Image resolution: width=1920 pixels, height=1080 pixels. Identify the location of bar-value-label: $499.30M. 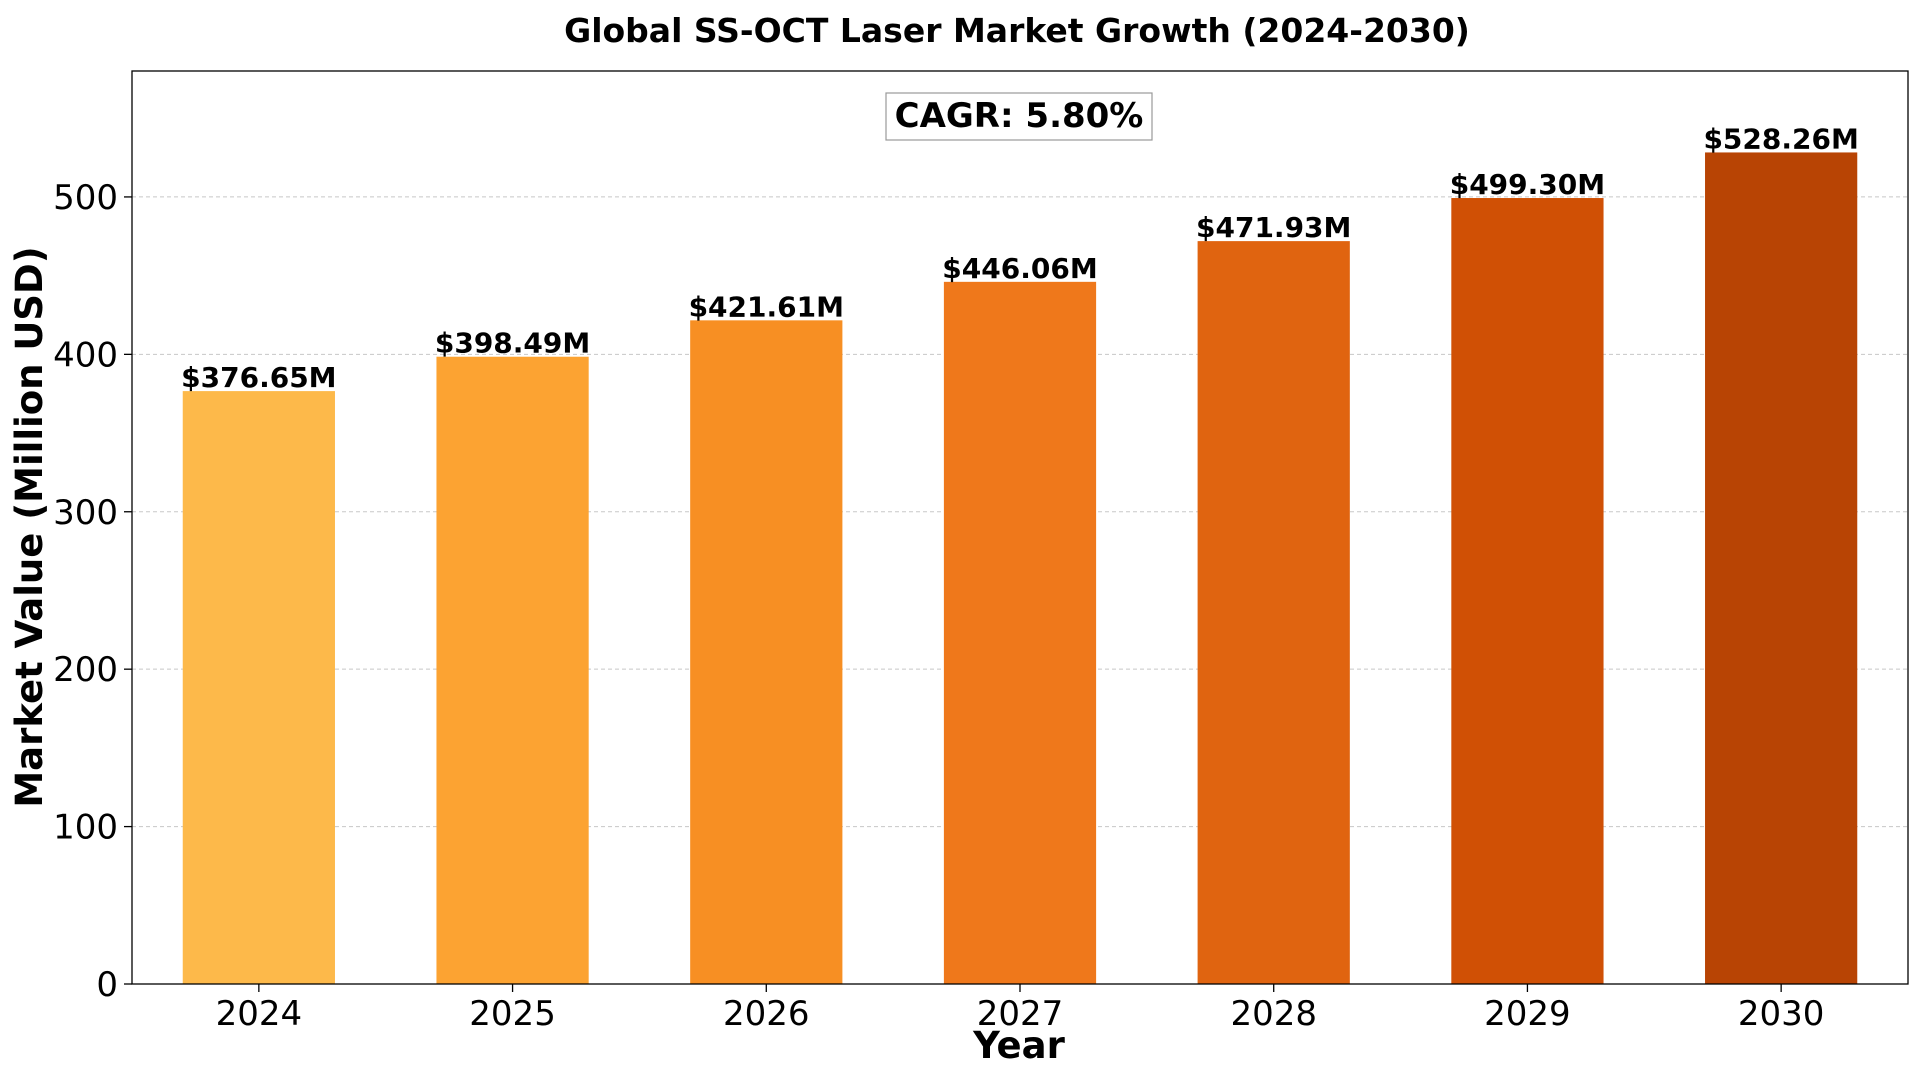
(1527, 184).